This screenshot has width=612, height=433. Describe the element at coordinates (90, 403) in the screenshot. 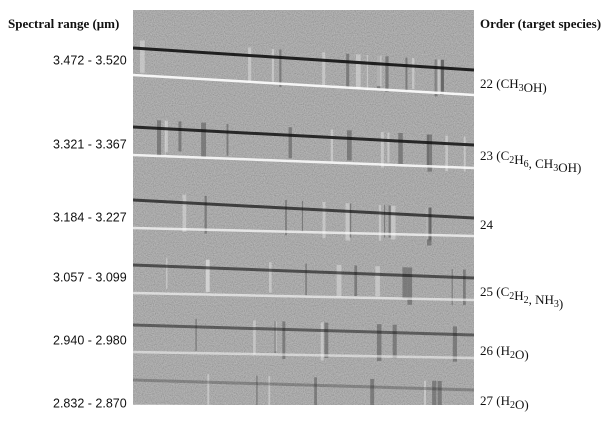

I see `spectral-range: 2.832 - 2.870` at that location.